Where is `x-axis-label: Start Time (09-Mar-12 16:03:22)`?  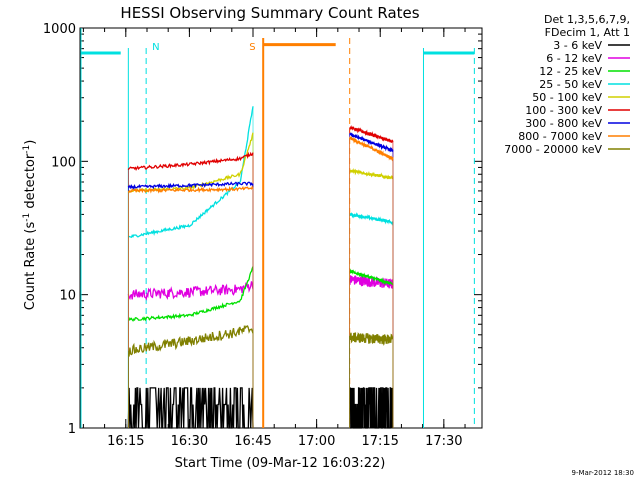 x-axis-label: Start Time (09-Mar-12 16:03:22) is located at coordinates (280, 463).